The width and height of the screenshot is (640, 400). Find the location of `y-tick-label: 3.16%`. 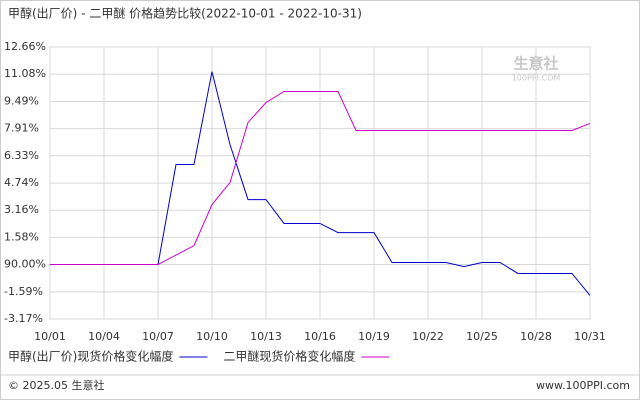

y-tick-label: 3.16% is located at coordinates (21, 209).